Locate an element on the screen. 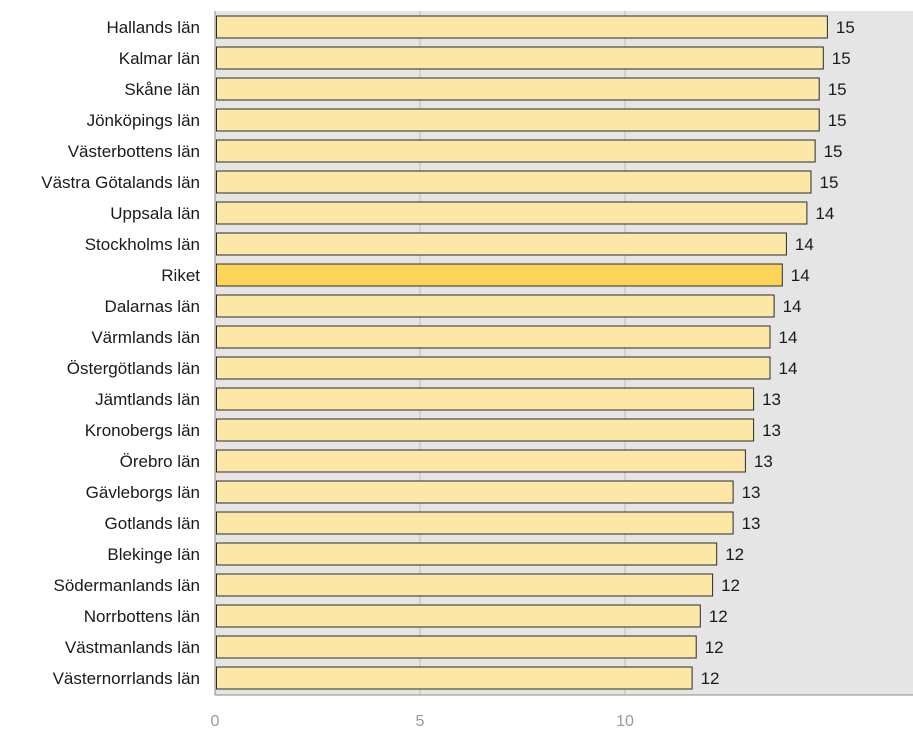 This screenshot has height=729, width=913. category-label-8: Riket is located at coordinates (180, 275).